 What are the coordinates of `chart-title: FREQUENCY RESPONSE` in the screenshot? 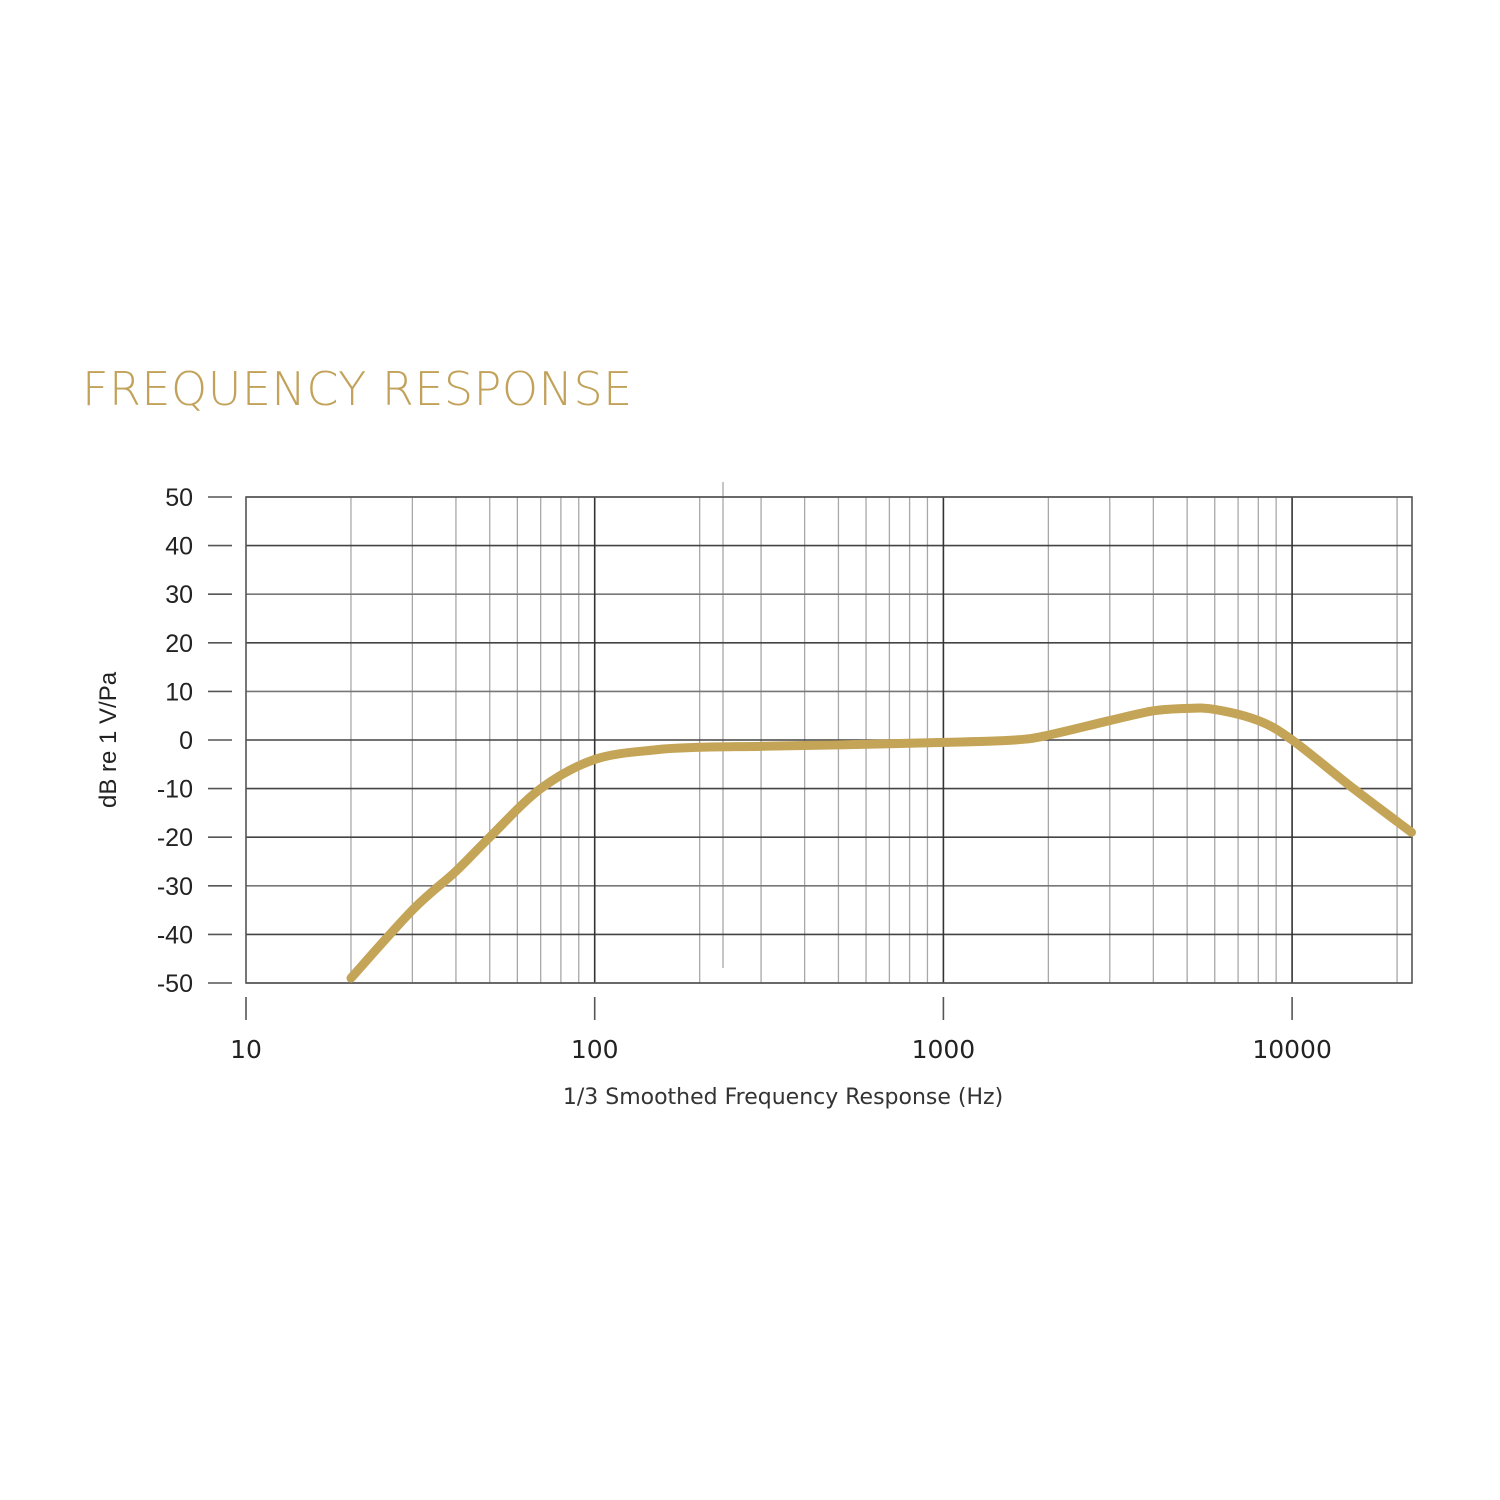 It's located at (357, 389).